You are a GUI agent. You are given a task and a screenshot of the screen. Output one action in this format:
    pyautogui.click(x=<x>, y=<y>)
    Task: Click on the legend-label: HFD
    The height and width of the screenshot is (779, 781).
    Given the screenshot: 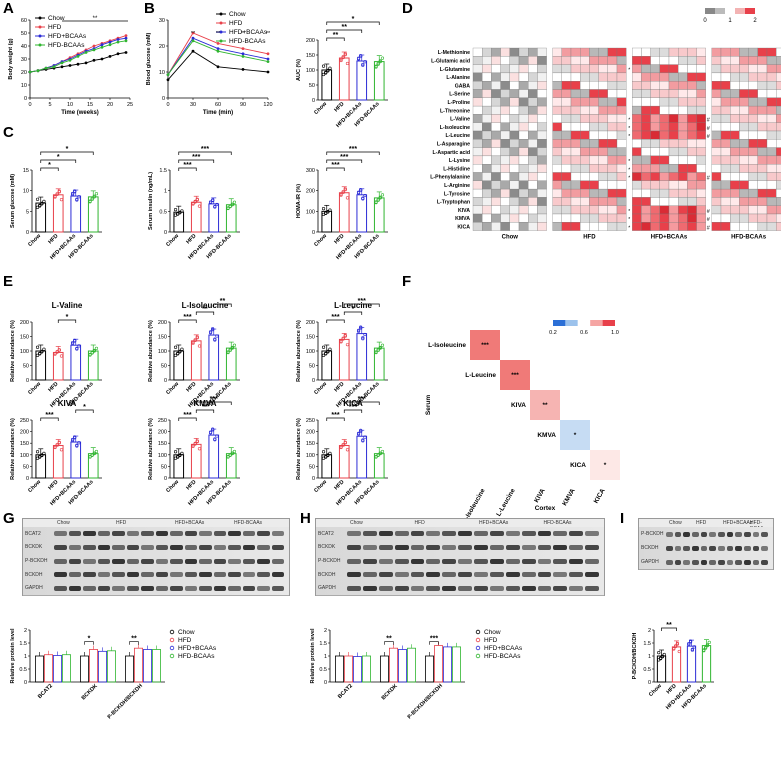 What is the action you would take?
    pyautogui.click(x=185, y=640)
    